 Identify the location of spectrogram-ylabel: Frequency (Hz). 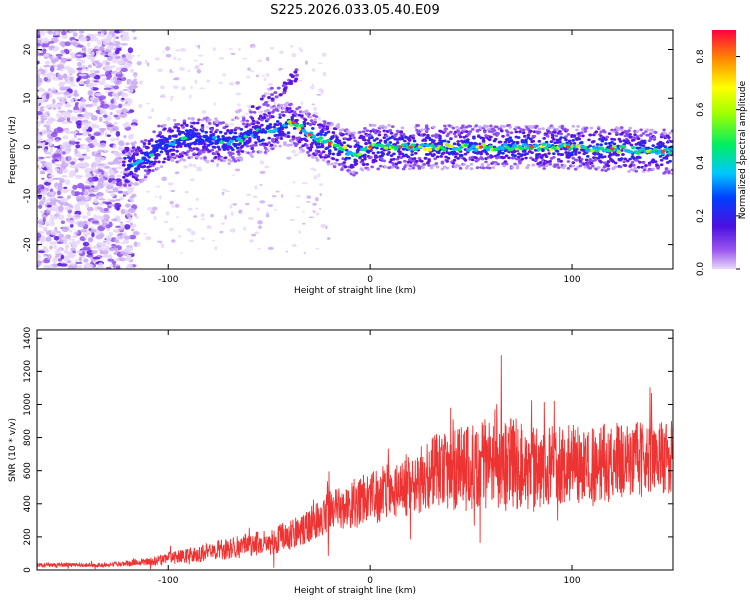
(13, 150).